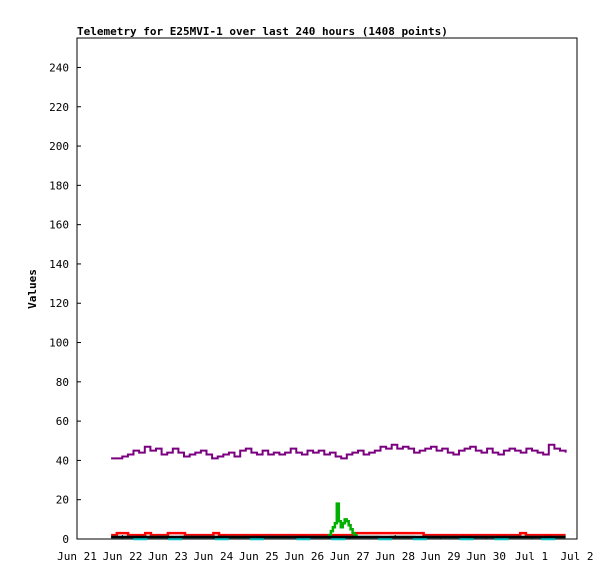  I want to click on y-tick-label: 160, so click(59, 225).